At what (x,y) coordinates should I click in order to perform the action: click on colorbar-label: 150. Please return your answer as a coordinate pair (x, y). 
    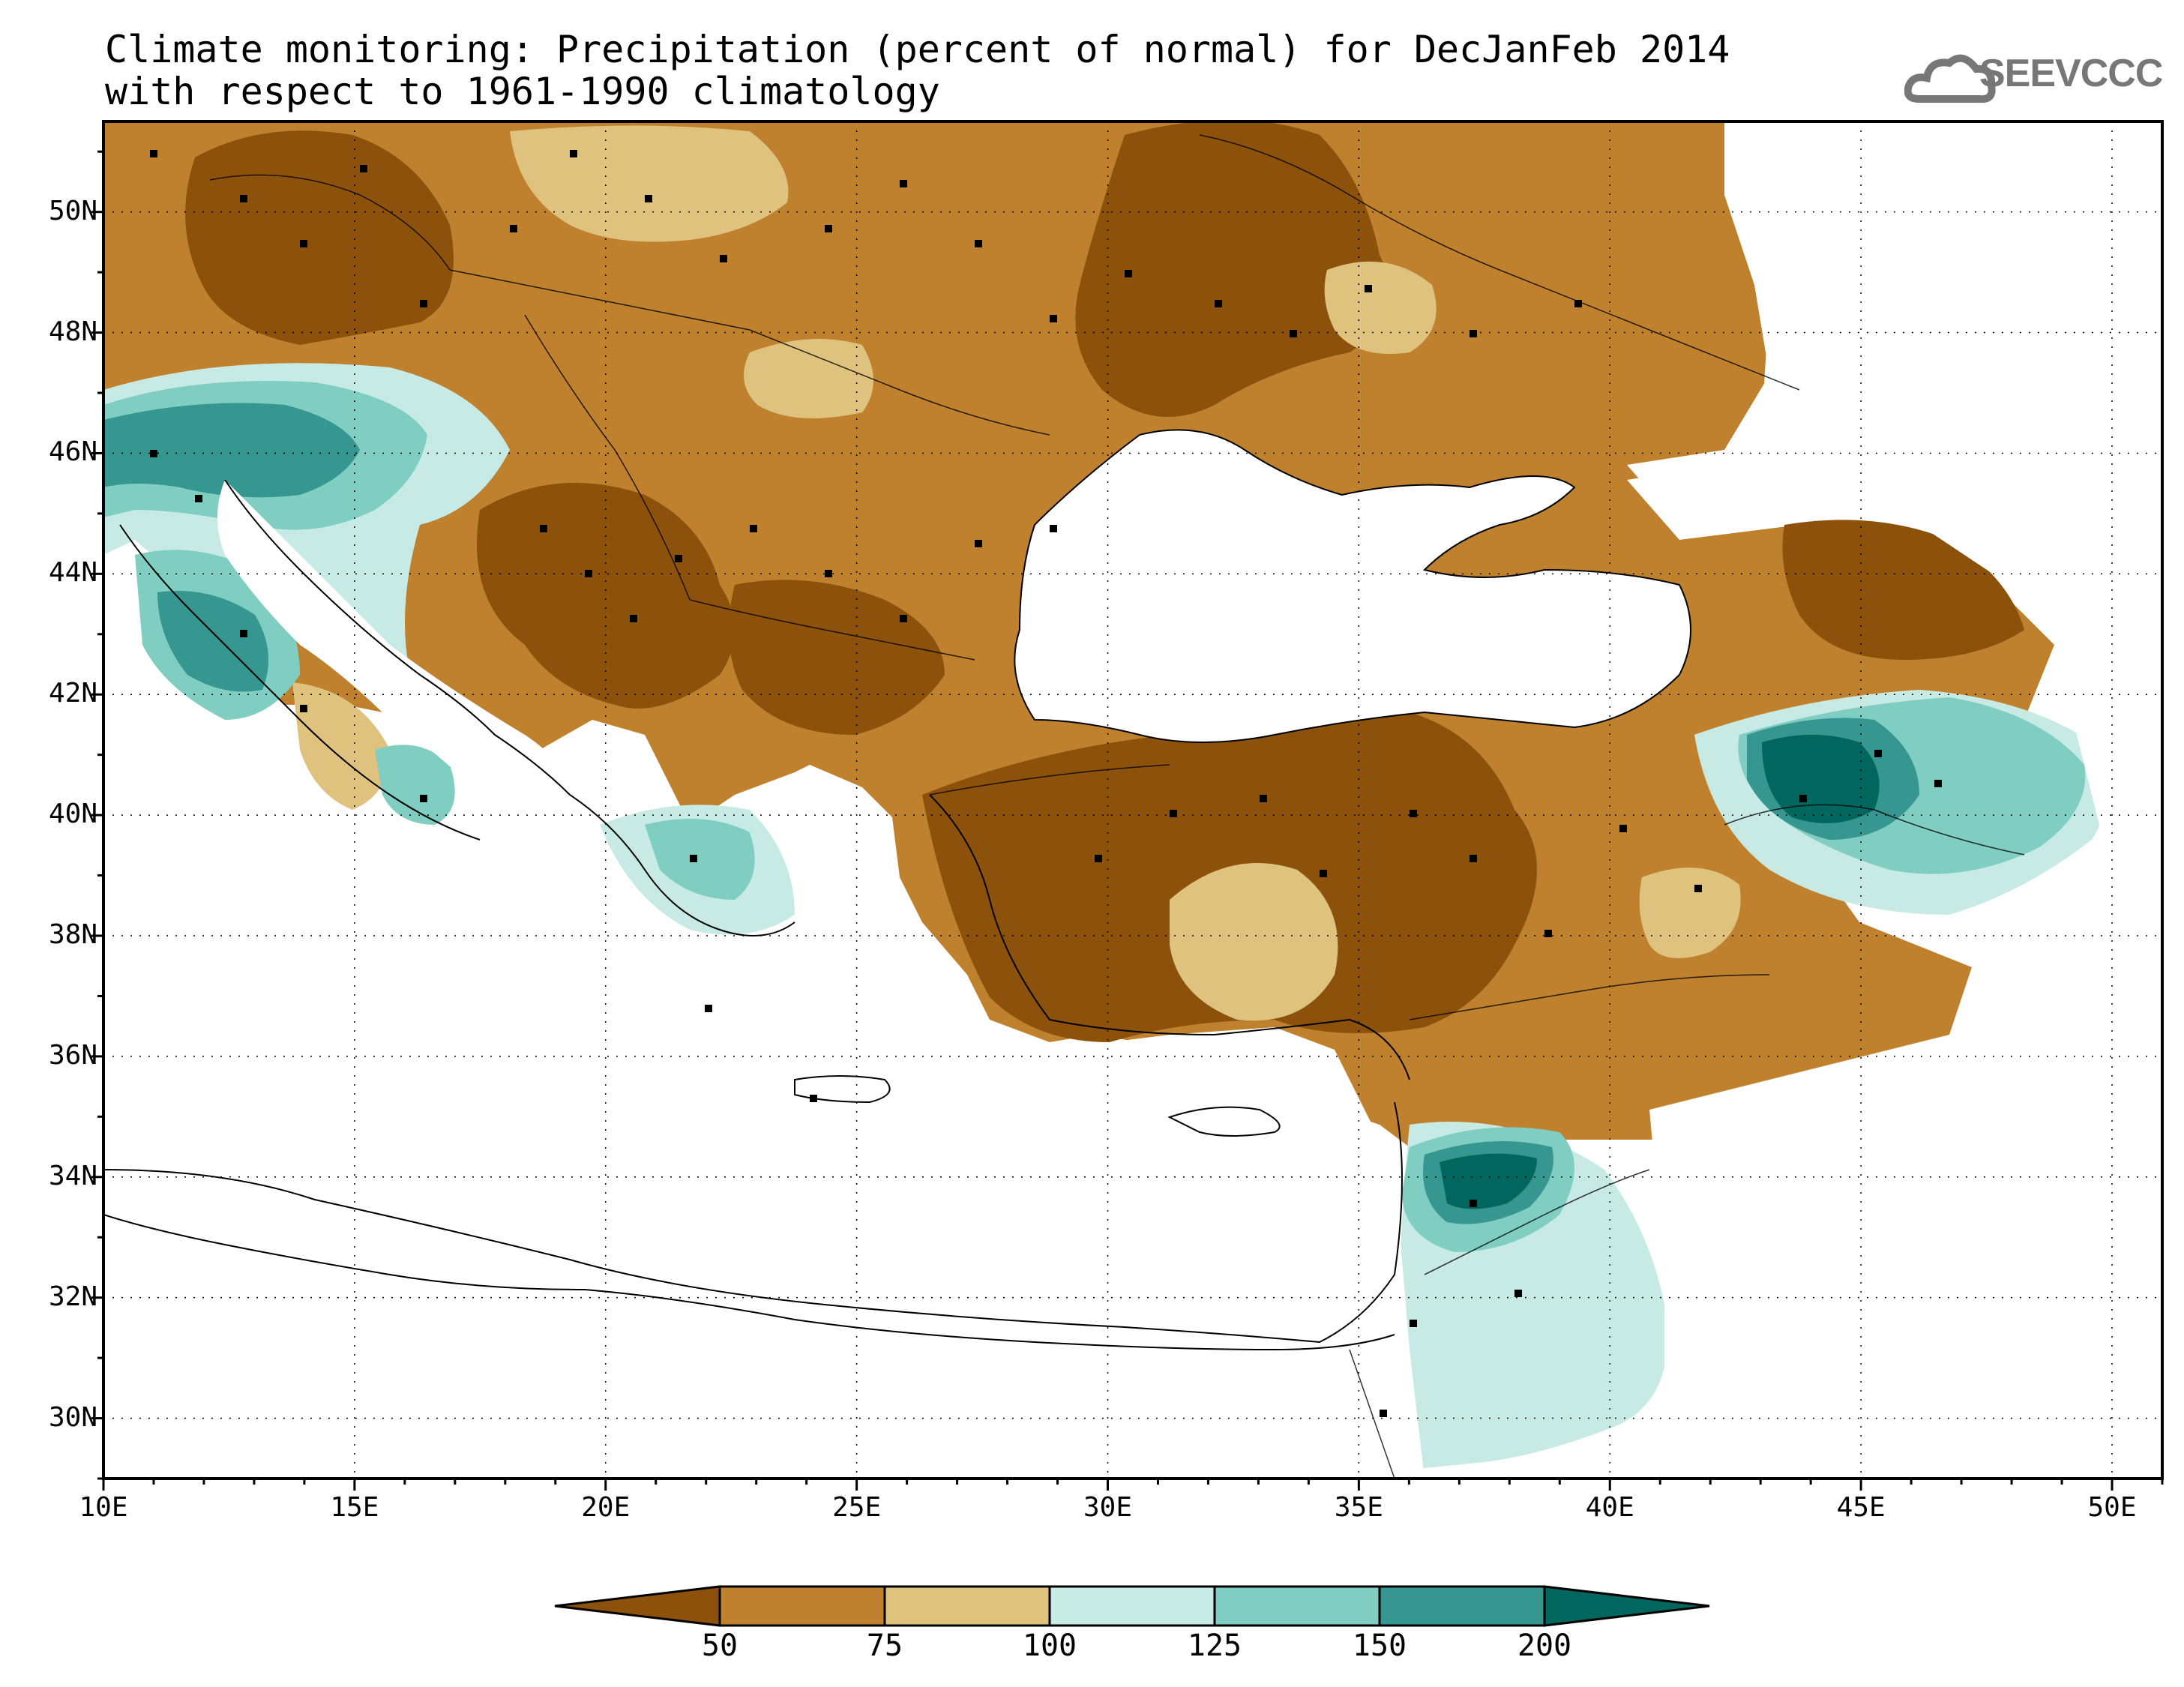
    Looking at the image, I should click on (1379, 1646).